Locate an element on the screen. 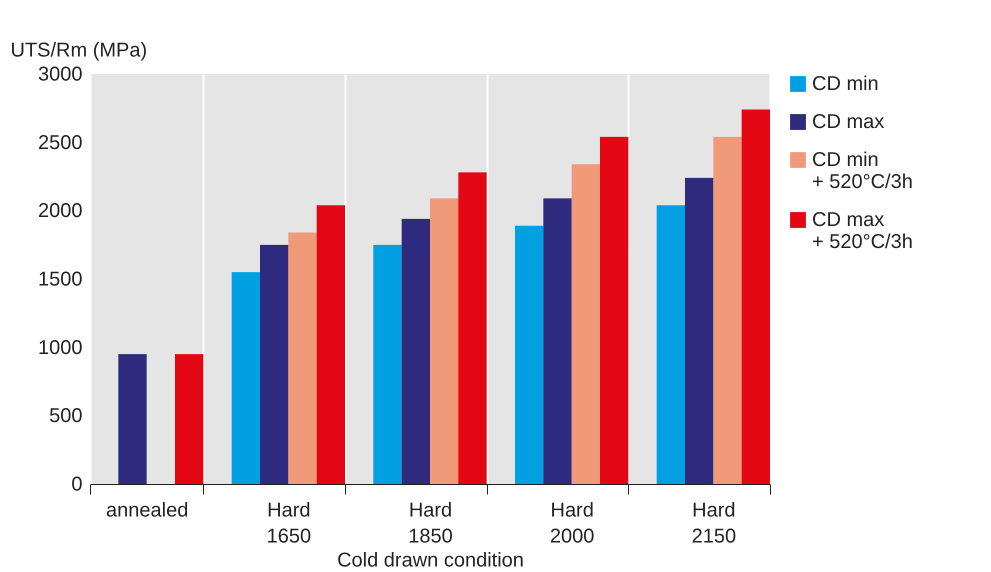  y-tick-label: 500 is located at coordinates (65, 416).